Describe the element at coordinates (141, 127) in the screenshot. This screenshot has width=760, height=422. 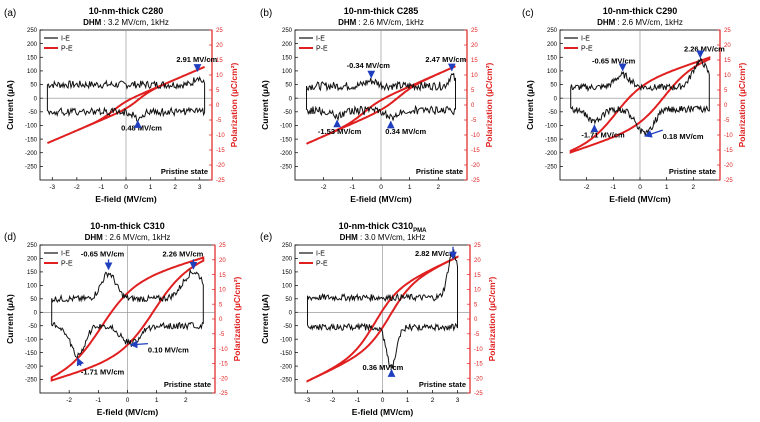
I see `annotation-label: 0.48 MV/cm` at that location.